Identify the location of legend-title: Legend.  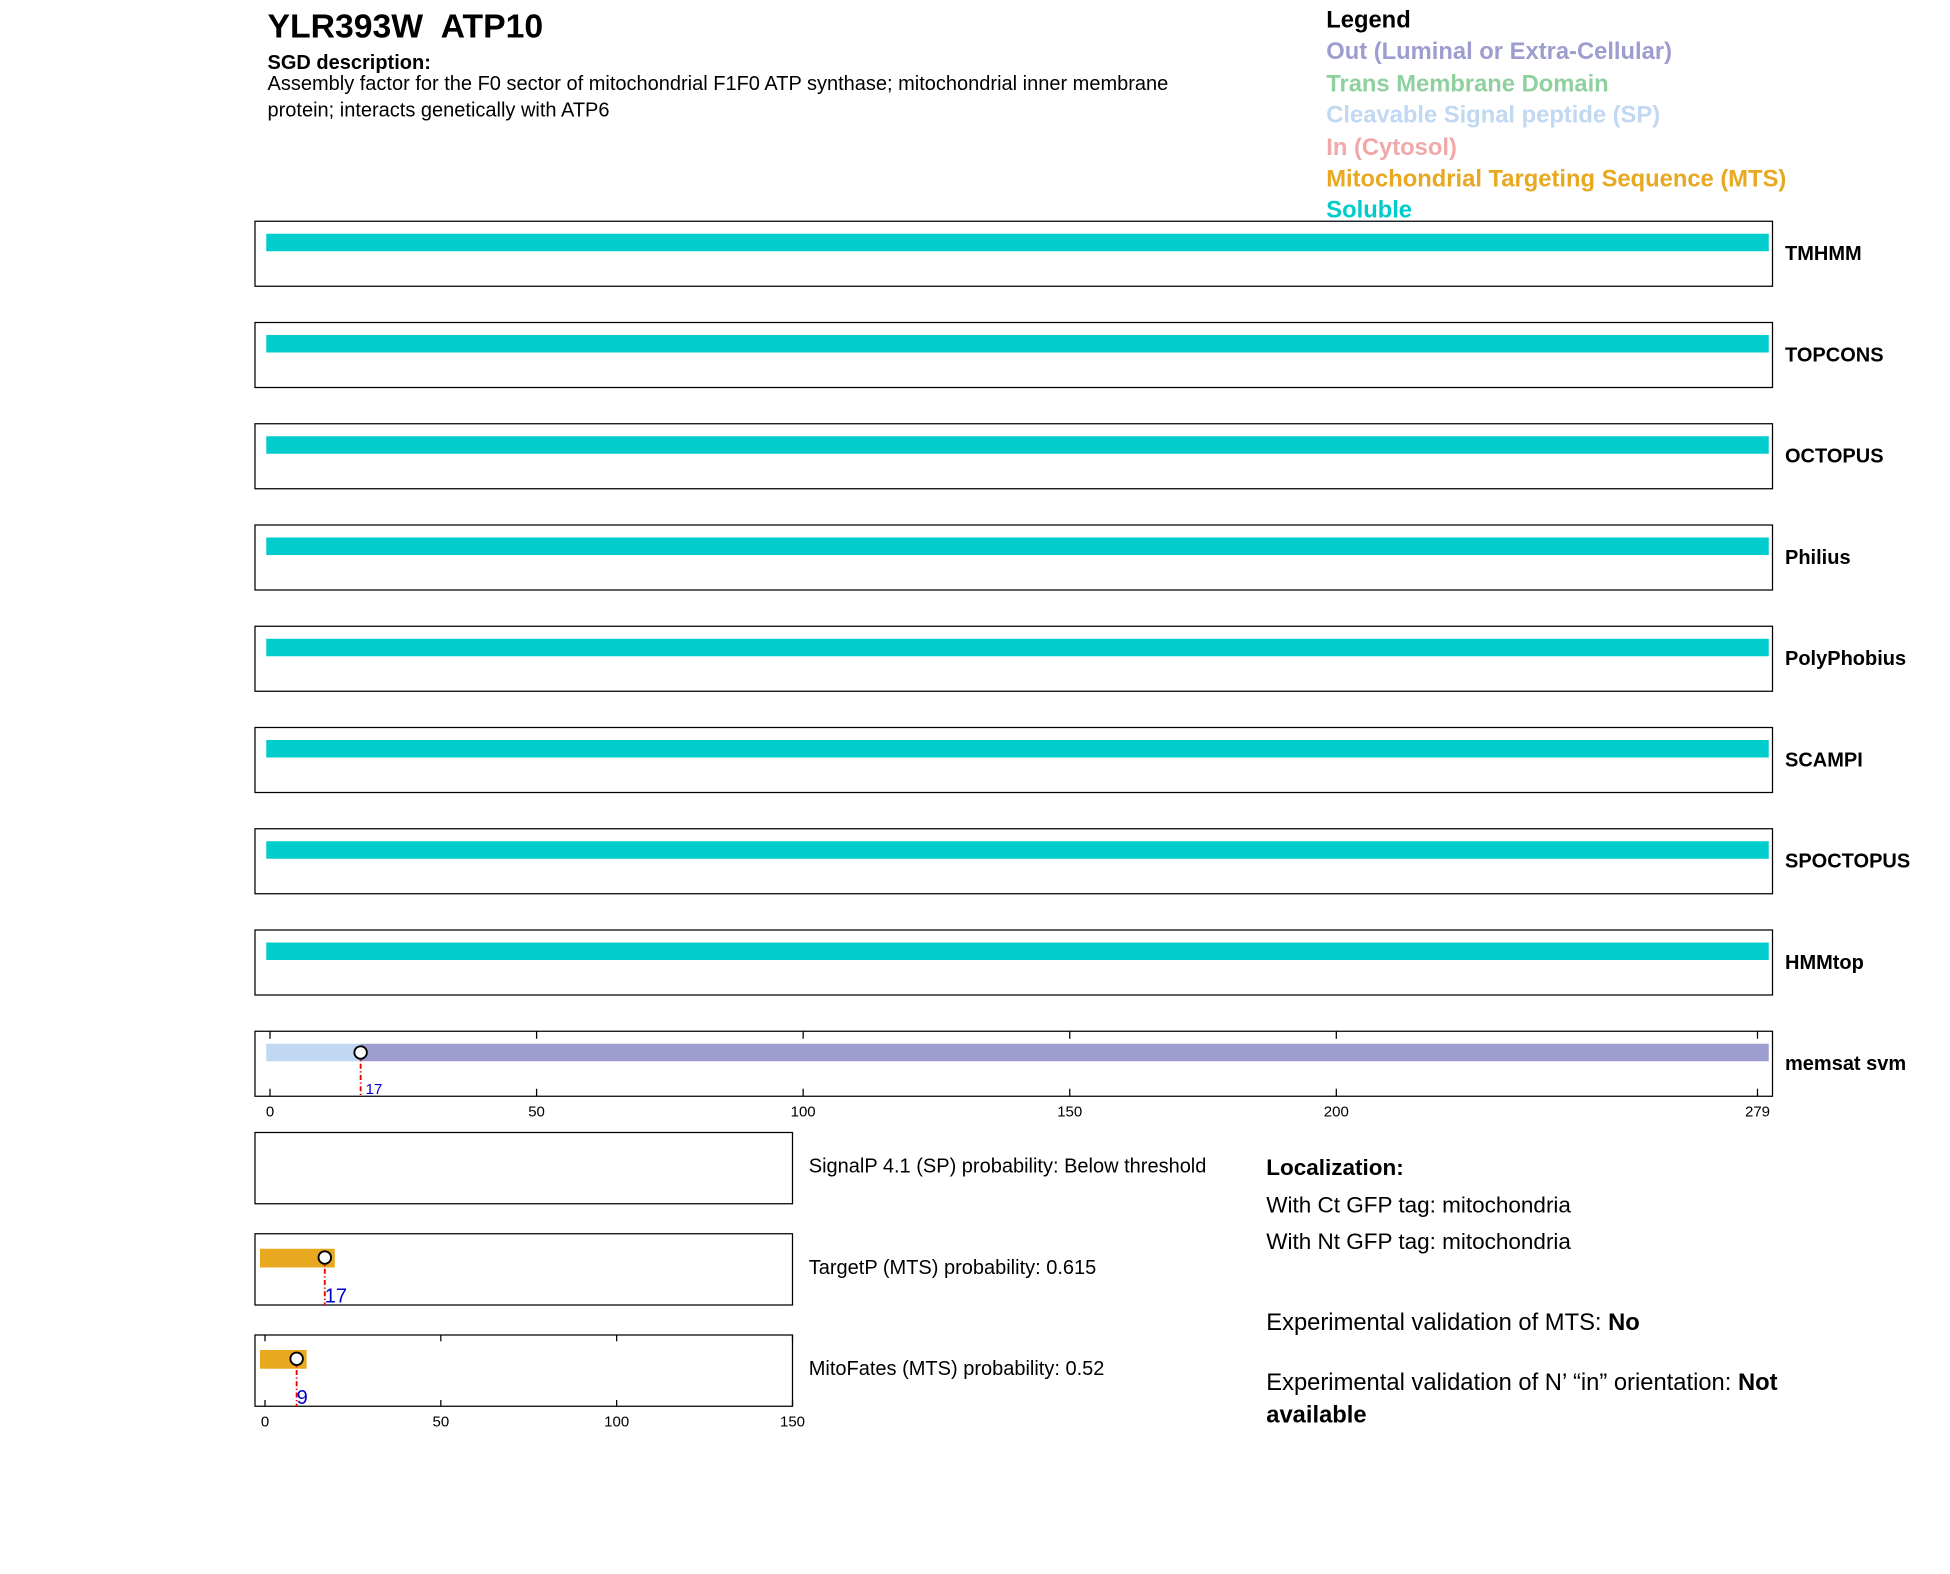
(1368, 20).